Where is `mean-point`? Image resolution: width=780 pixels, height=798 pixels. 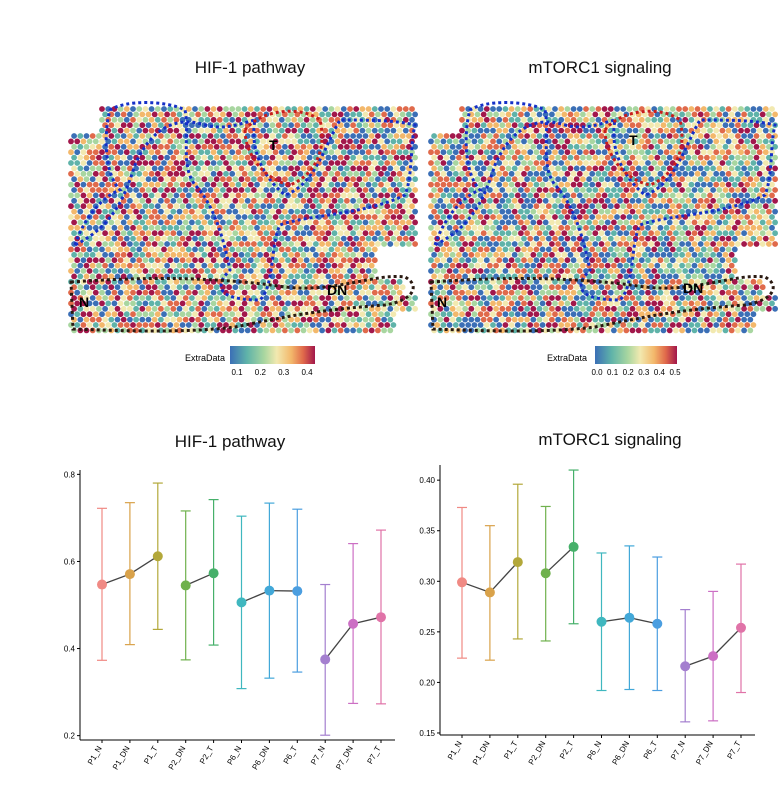
mean-point is located at coordinates (601, 621).